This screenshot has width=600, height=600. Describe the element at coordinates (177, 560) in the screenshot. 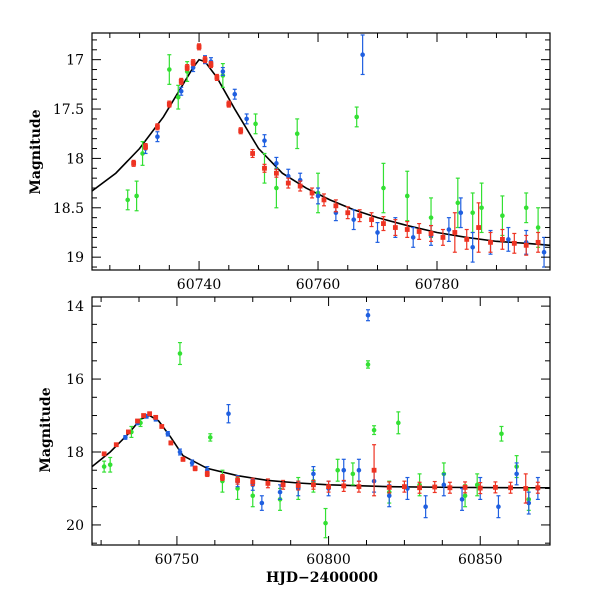

I see `bottom-x-tick-label: 60750` at that location.